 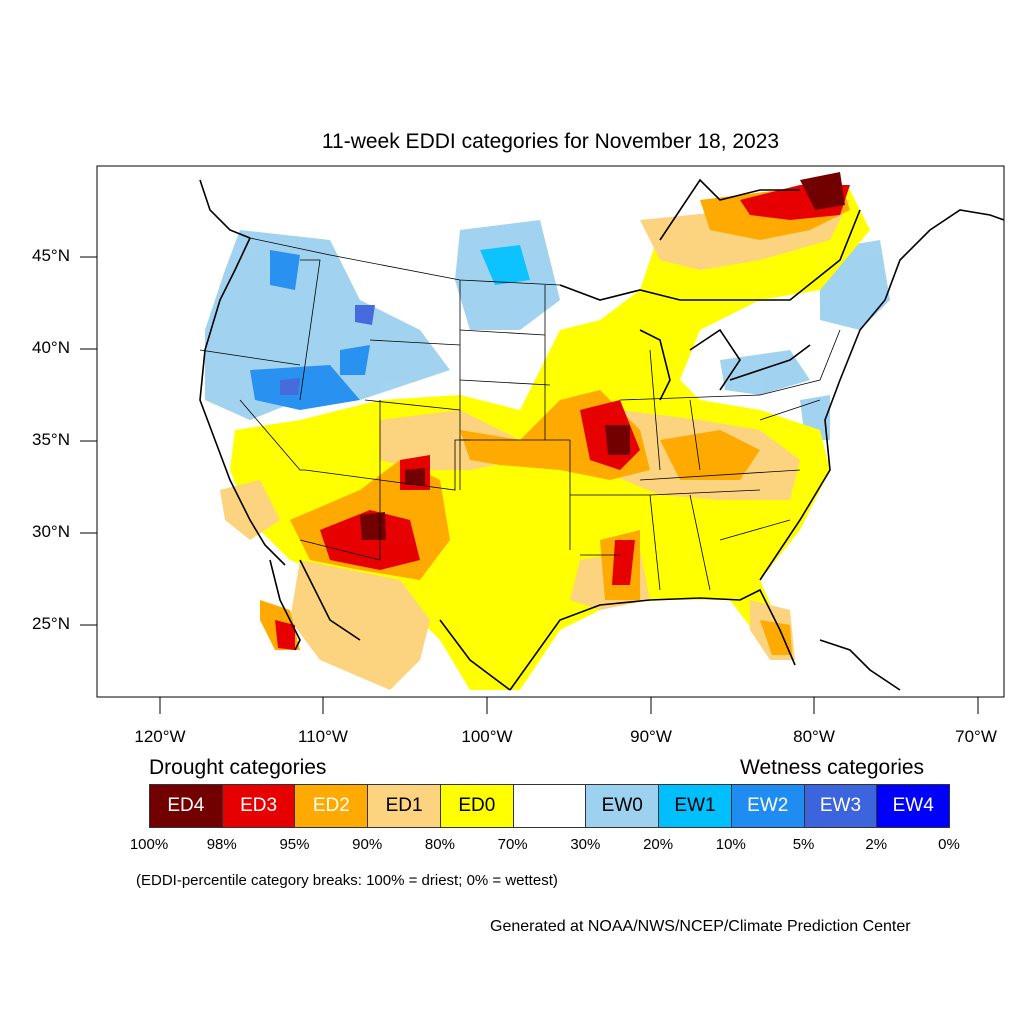 What do you see at coordinates (651, 736) in the screenshot?
I see `x-label-90w: 90°W` at bounding box center [651, 736].